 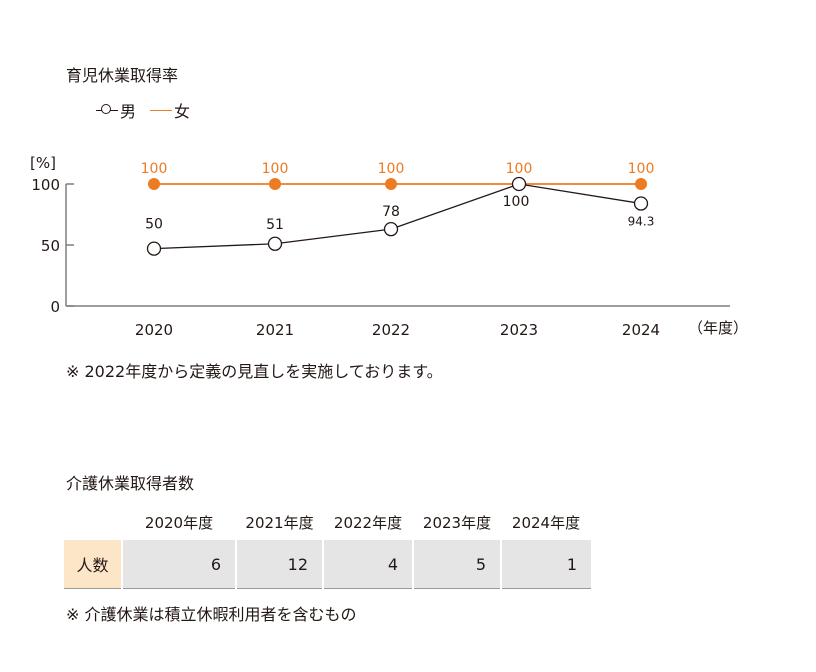 What do you see at coordinates (130, 483) in the screenshot?
I see `care-table-title: 介護休業取得者数` at bounding box center [130, 483].